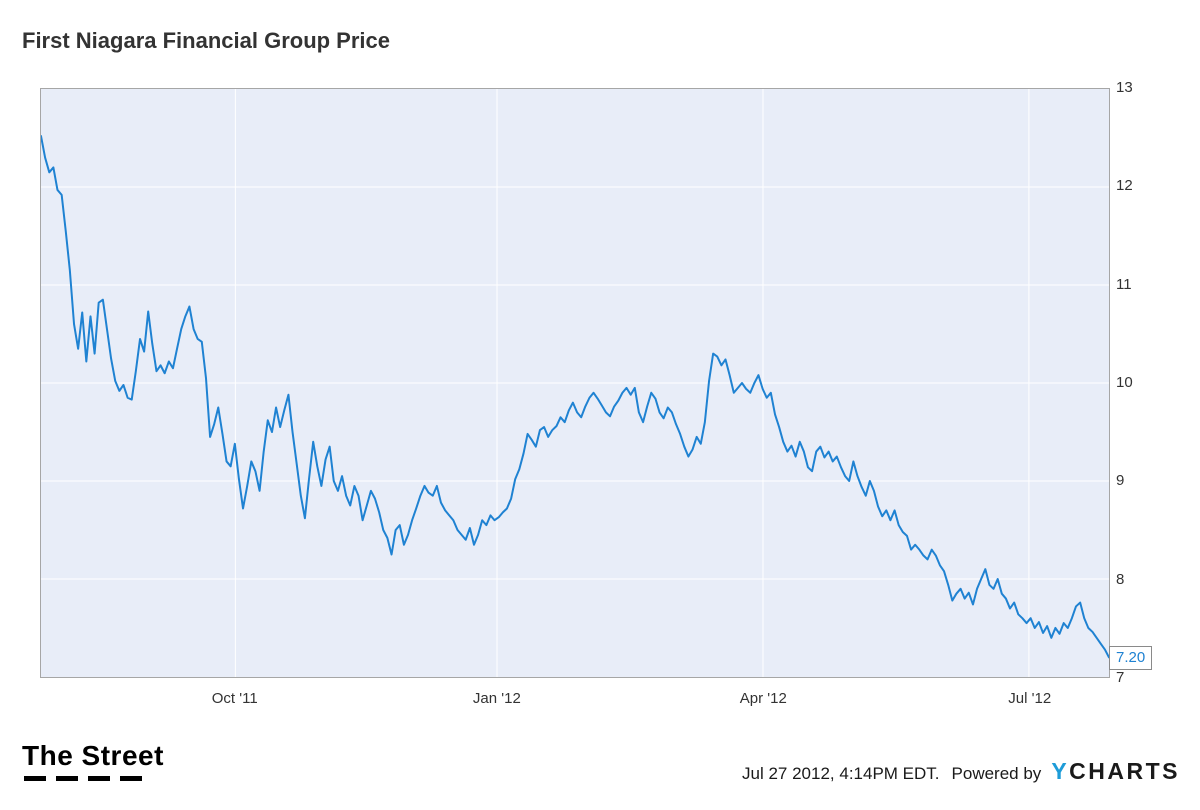  What do you see at coordinates (1120, 481) in the screenshot?
I see `y-axis-label: 9` at bounding box center [1120, 481].